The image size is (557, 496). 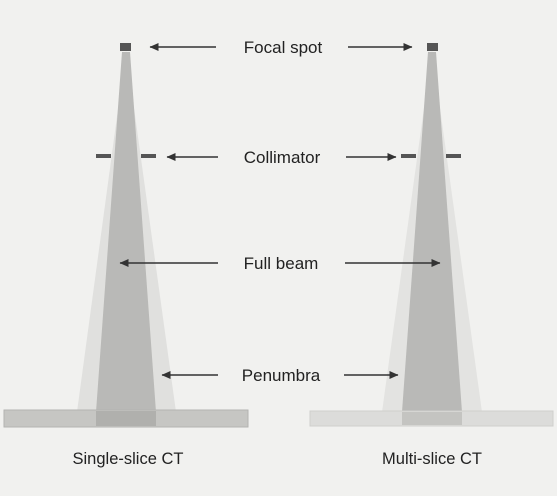 I want to click on focal-spot-annotation: Focal spot, so click(x=281, y=47).